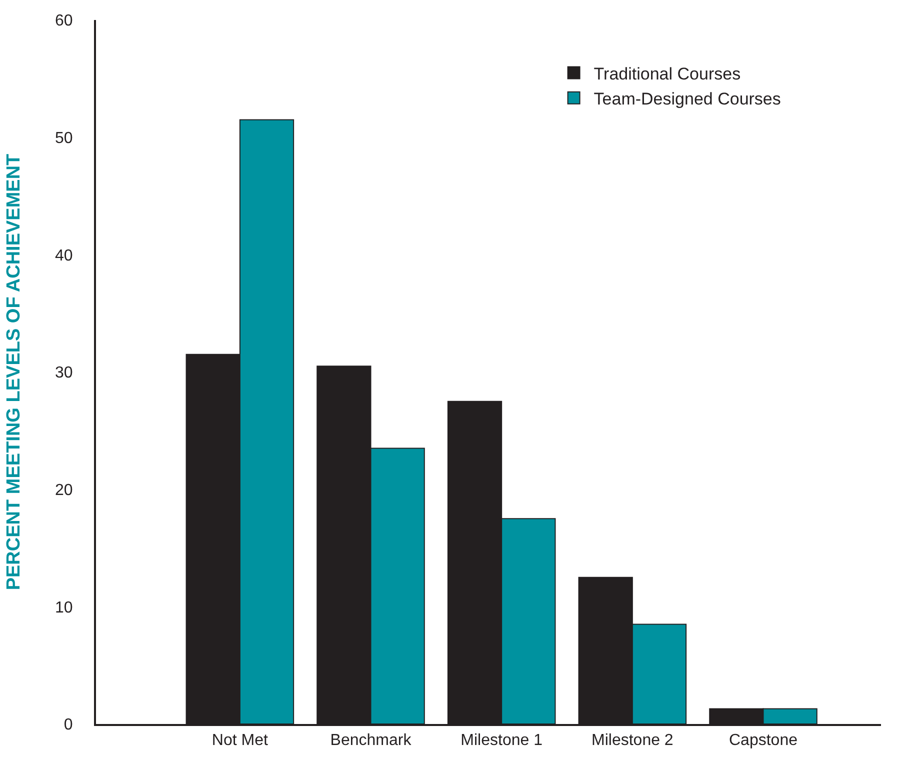 The height and width of the screenshot is (761, 906). Describe the element at coordinates (68, 725) in the screenshot. I see `y-tick-label: 0` at that location.